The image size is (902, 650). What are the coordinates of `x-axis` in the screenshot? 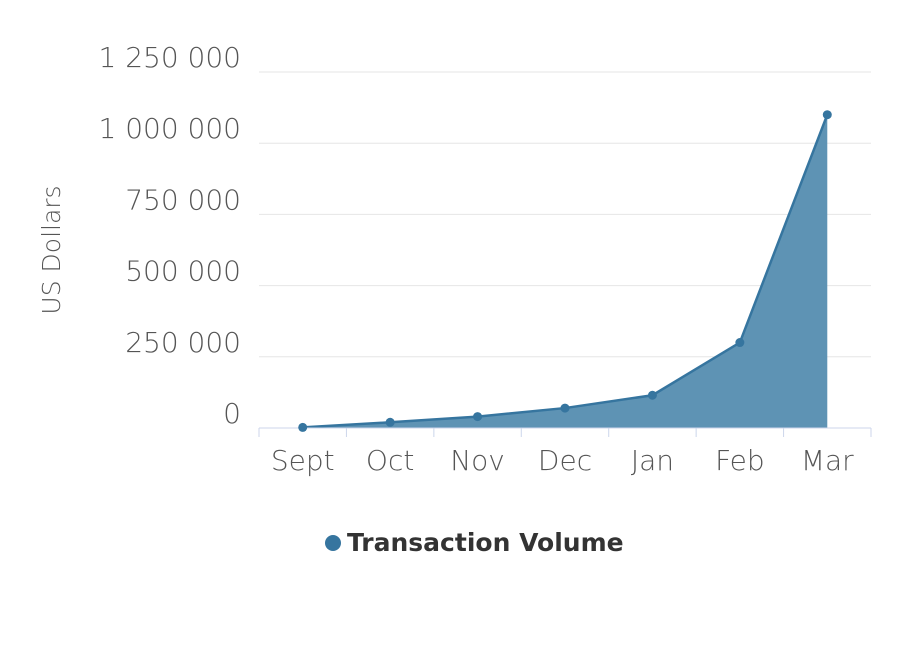 It's located at (565, 432).